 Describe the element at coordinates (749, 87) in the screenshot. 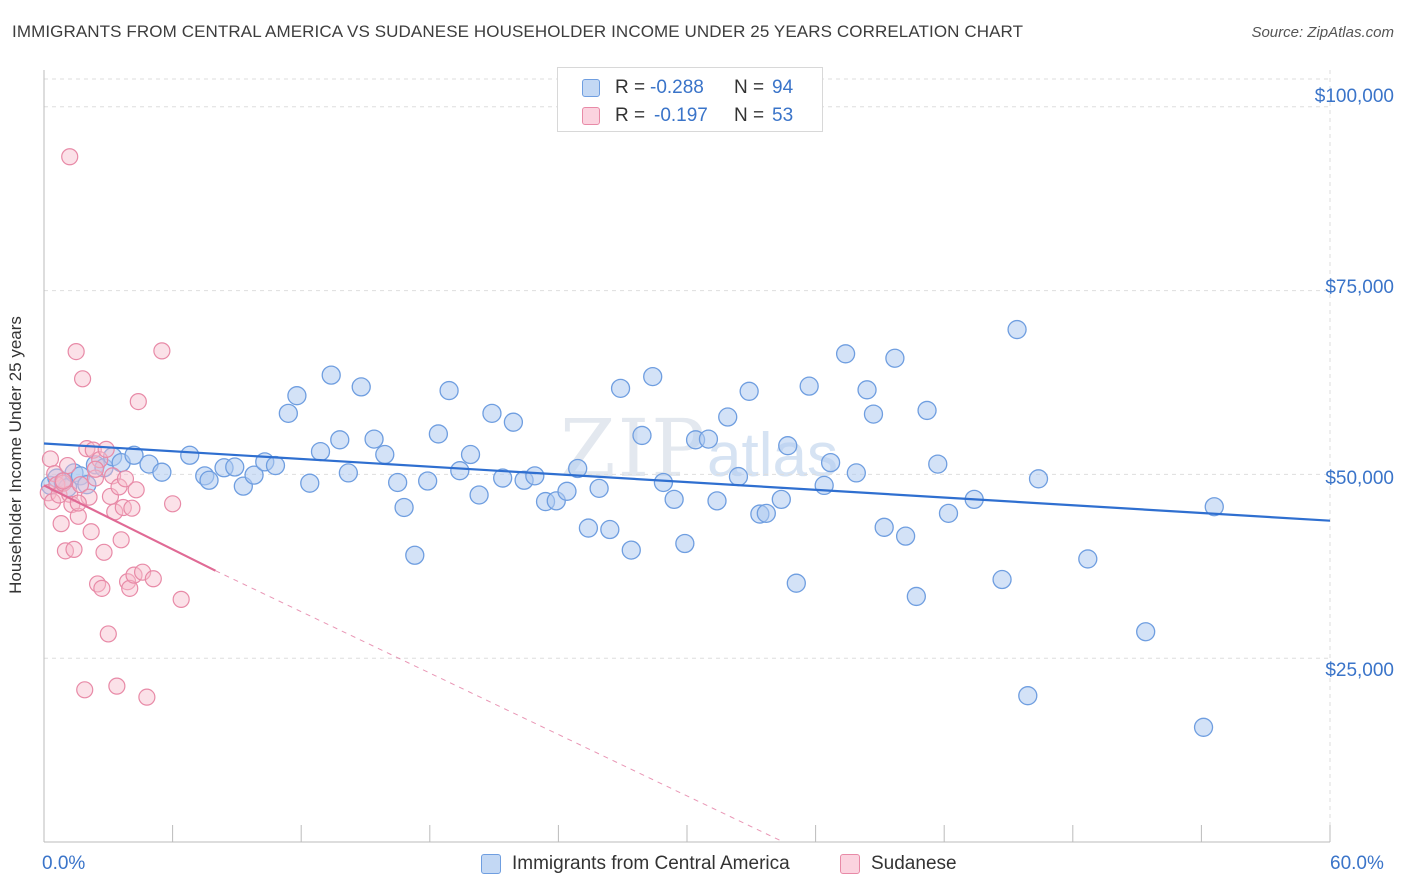

I see `legend-n-label: N =` at that location.